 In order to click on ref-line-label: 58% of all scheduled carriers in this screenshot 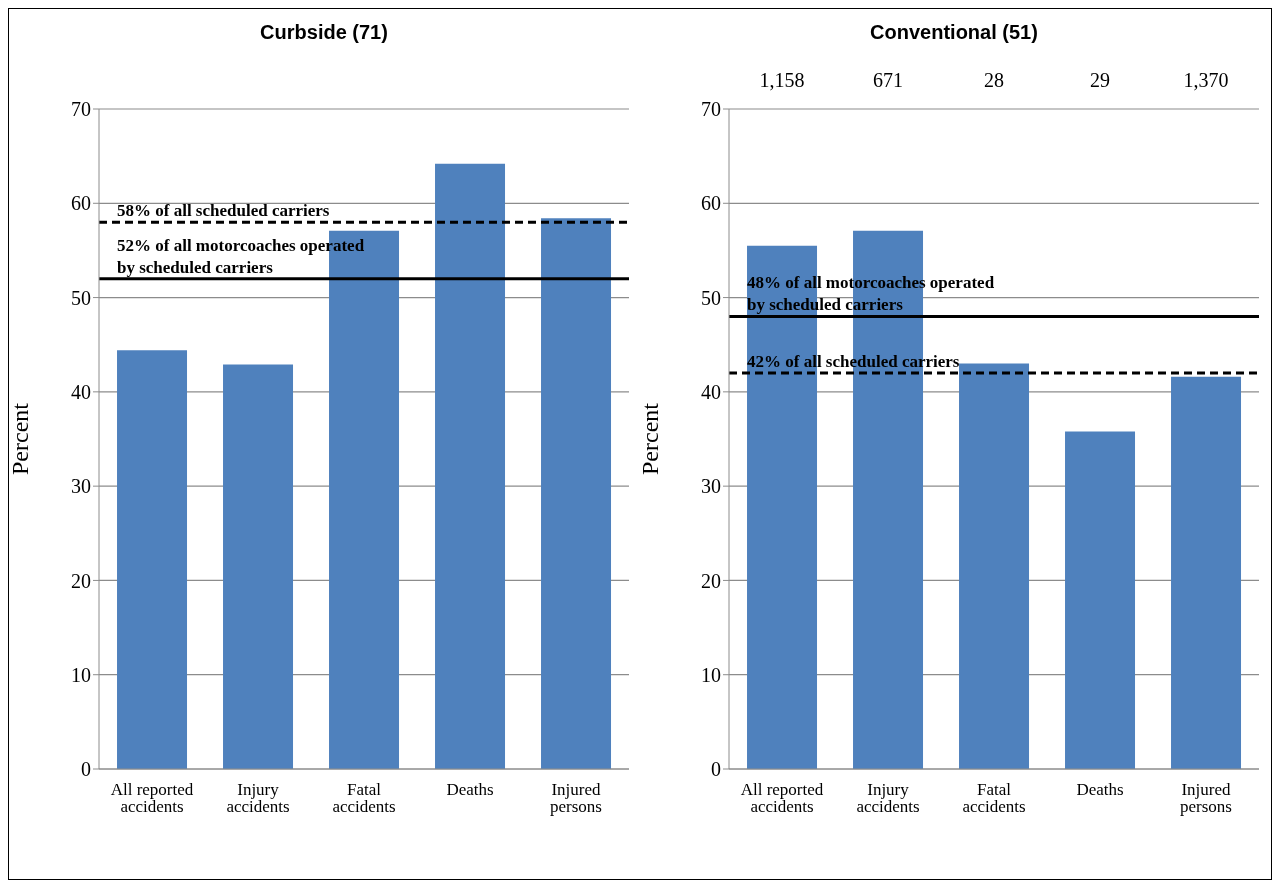, I will do `click(223, 211)`.